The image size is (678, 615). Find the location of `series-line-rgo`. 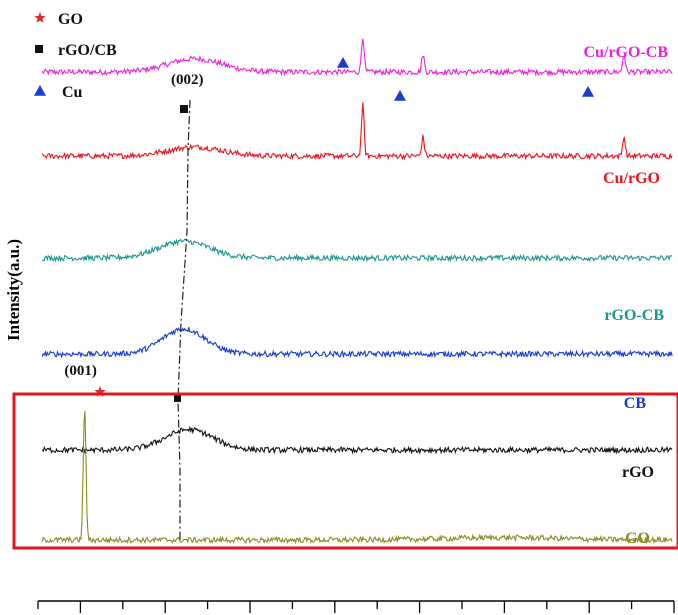

series-line-rgo is located at coordinates (357, 440).